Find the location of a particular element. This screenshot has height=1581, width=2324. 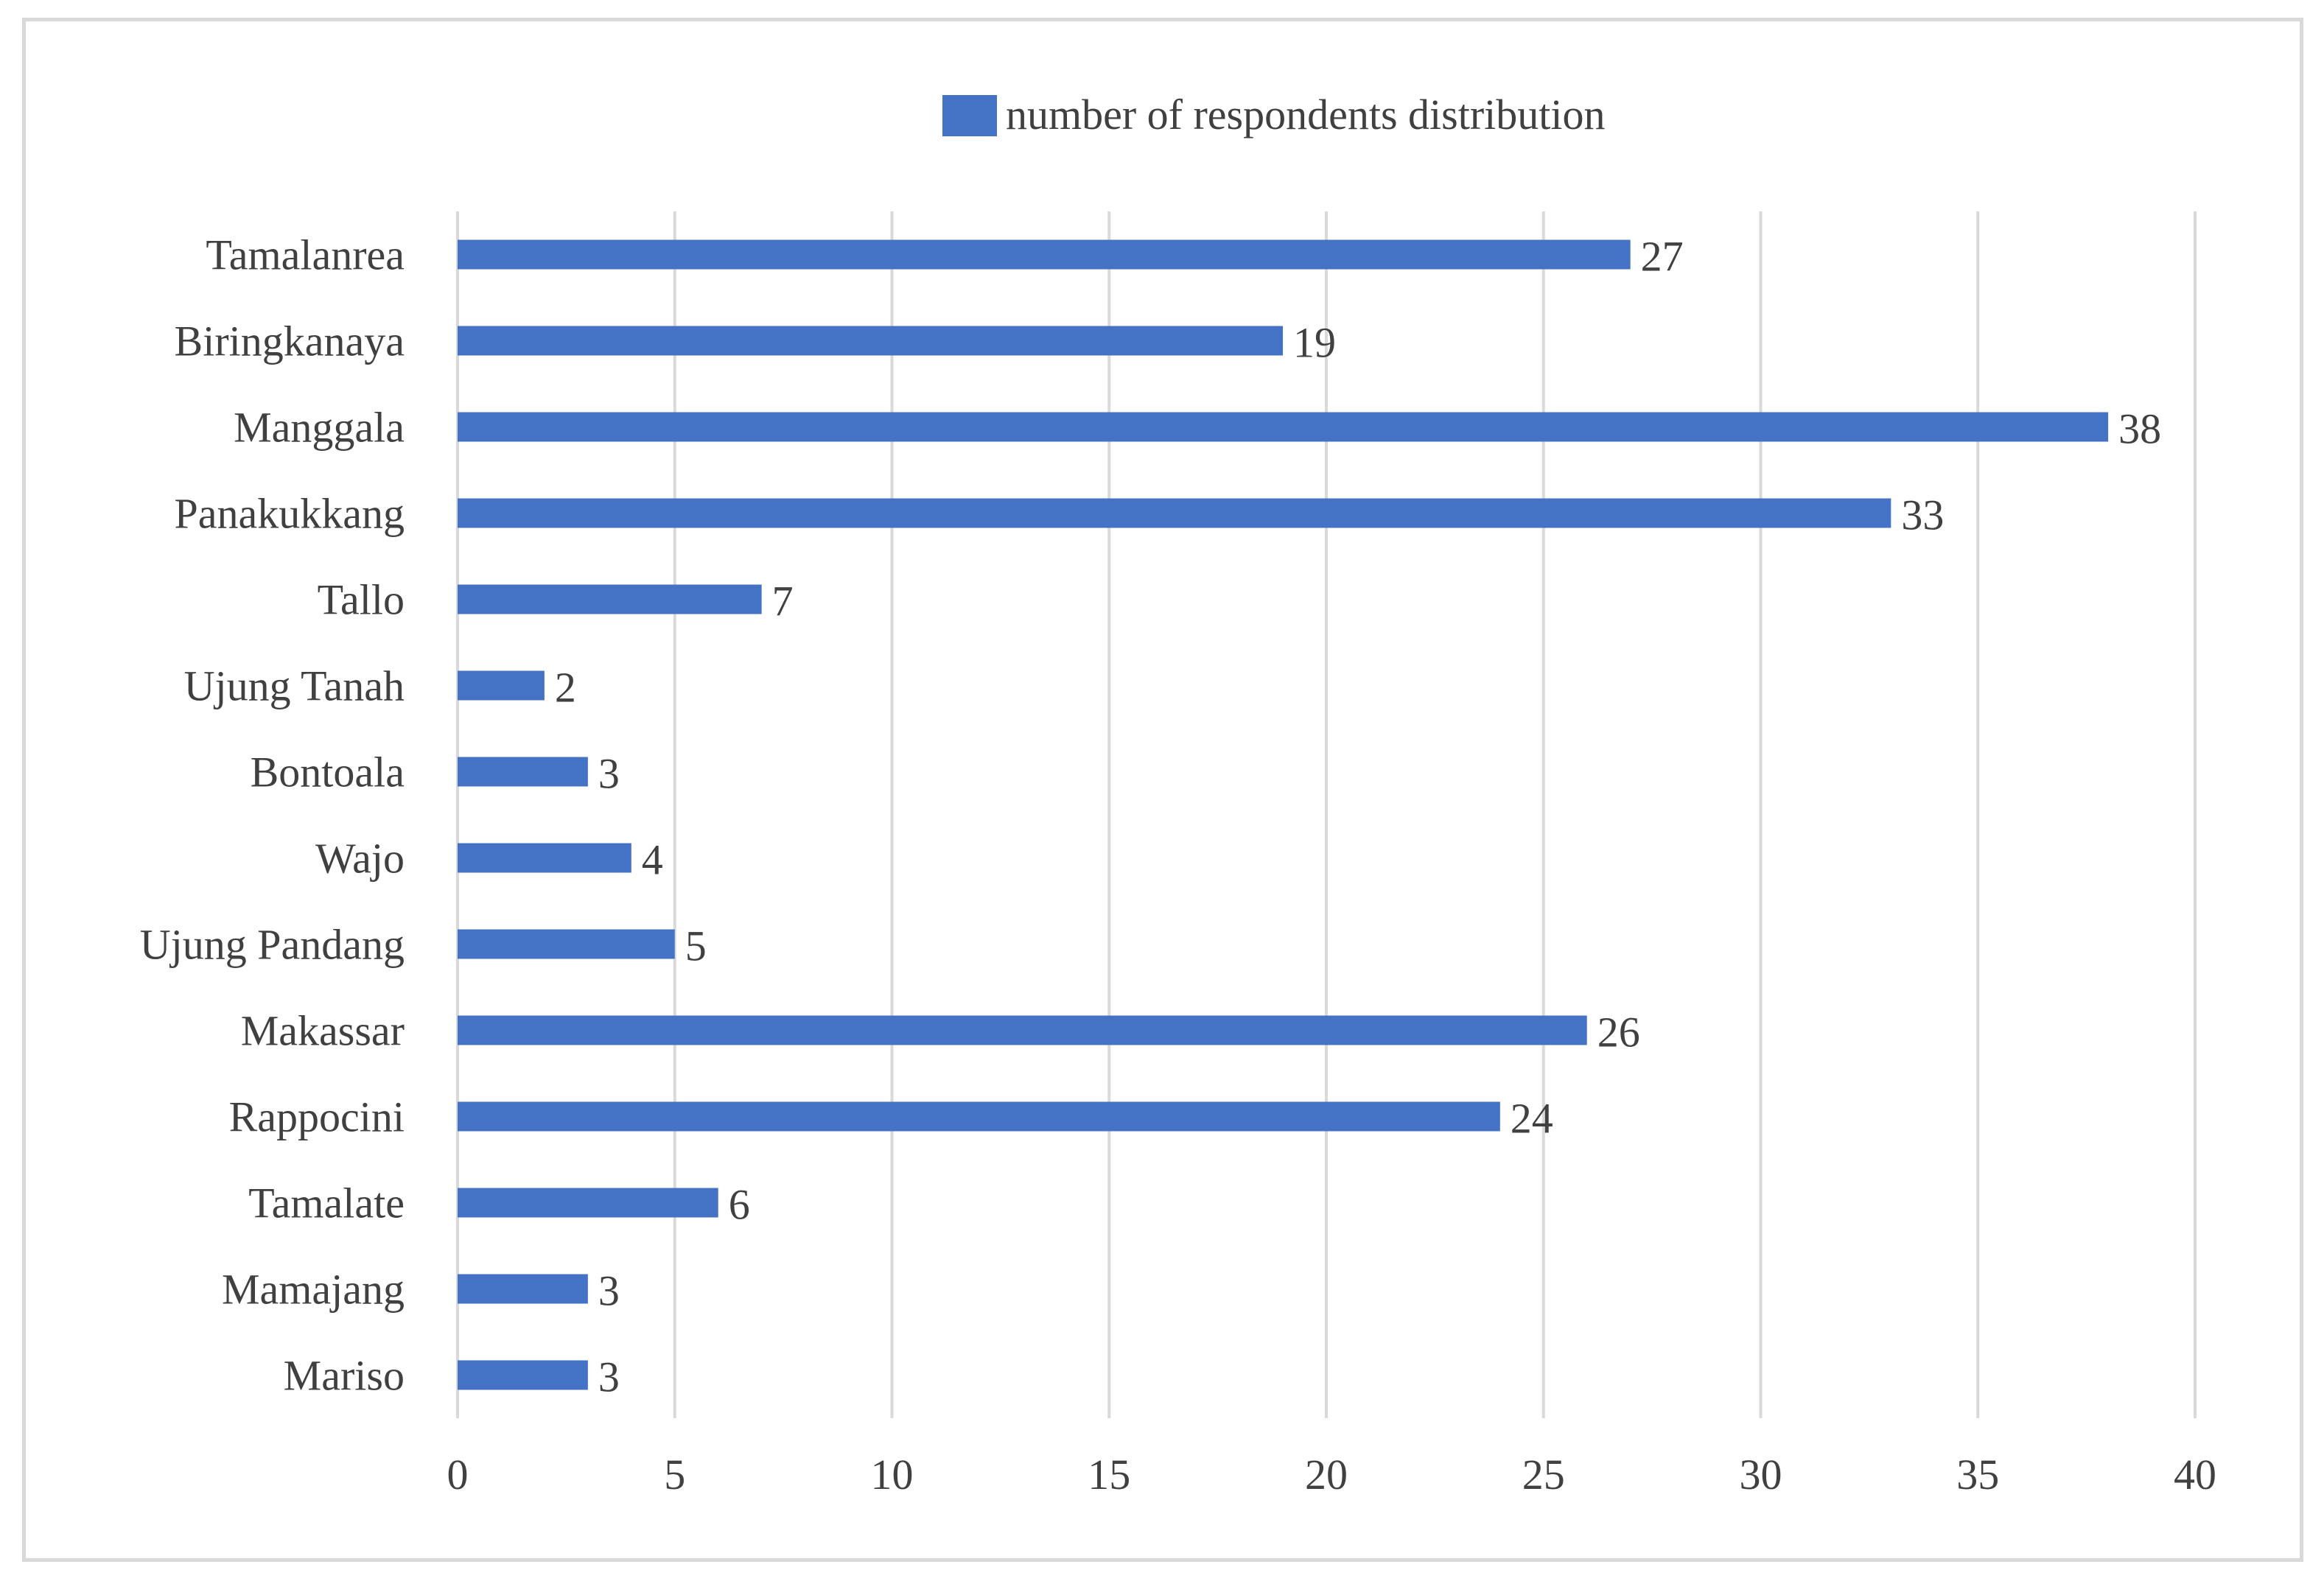

x-tick-label: 30 is located at coordinates (1761, 1474).